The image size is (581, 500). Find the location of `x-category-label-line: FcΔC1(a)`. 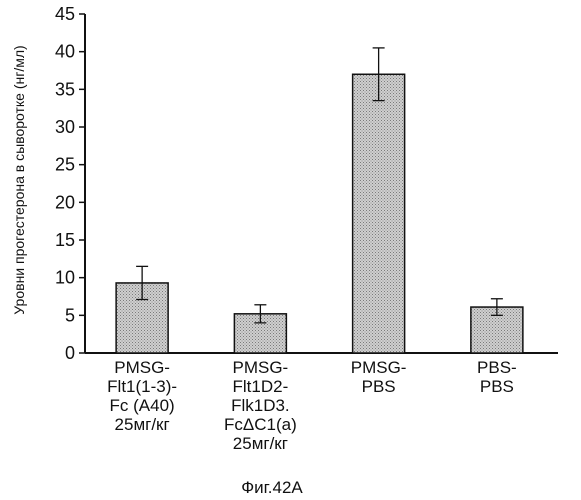

x-category-label-line: FcΔC1(a) is located at coordinates (260, 424).